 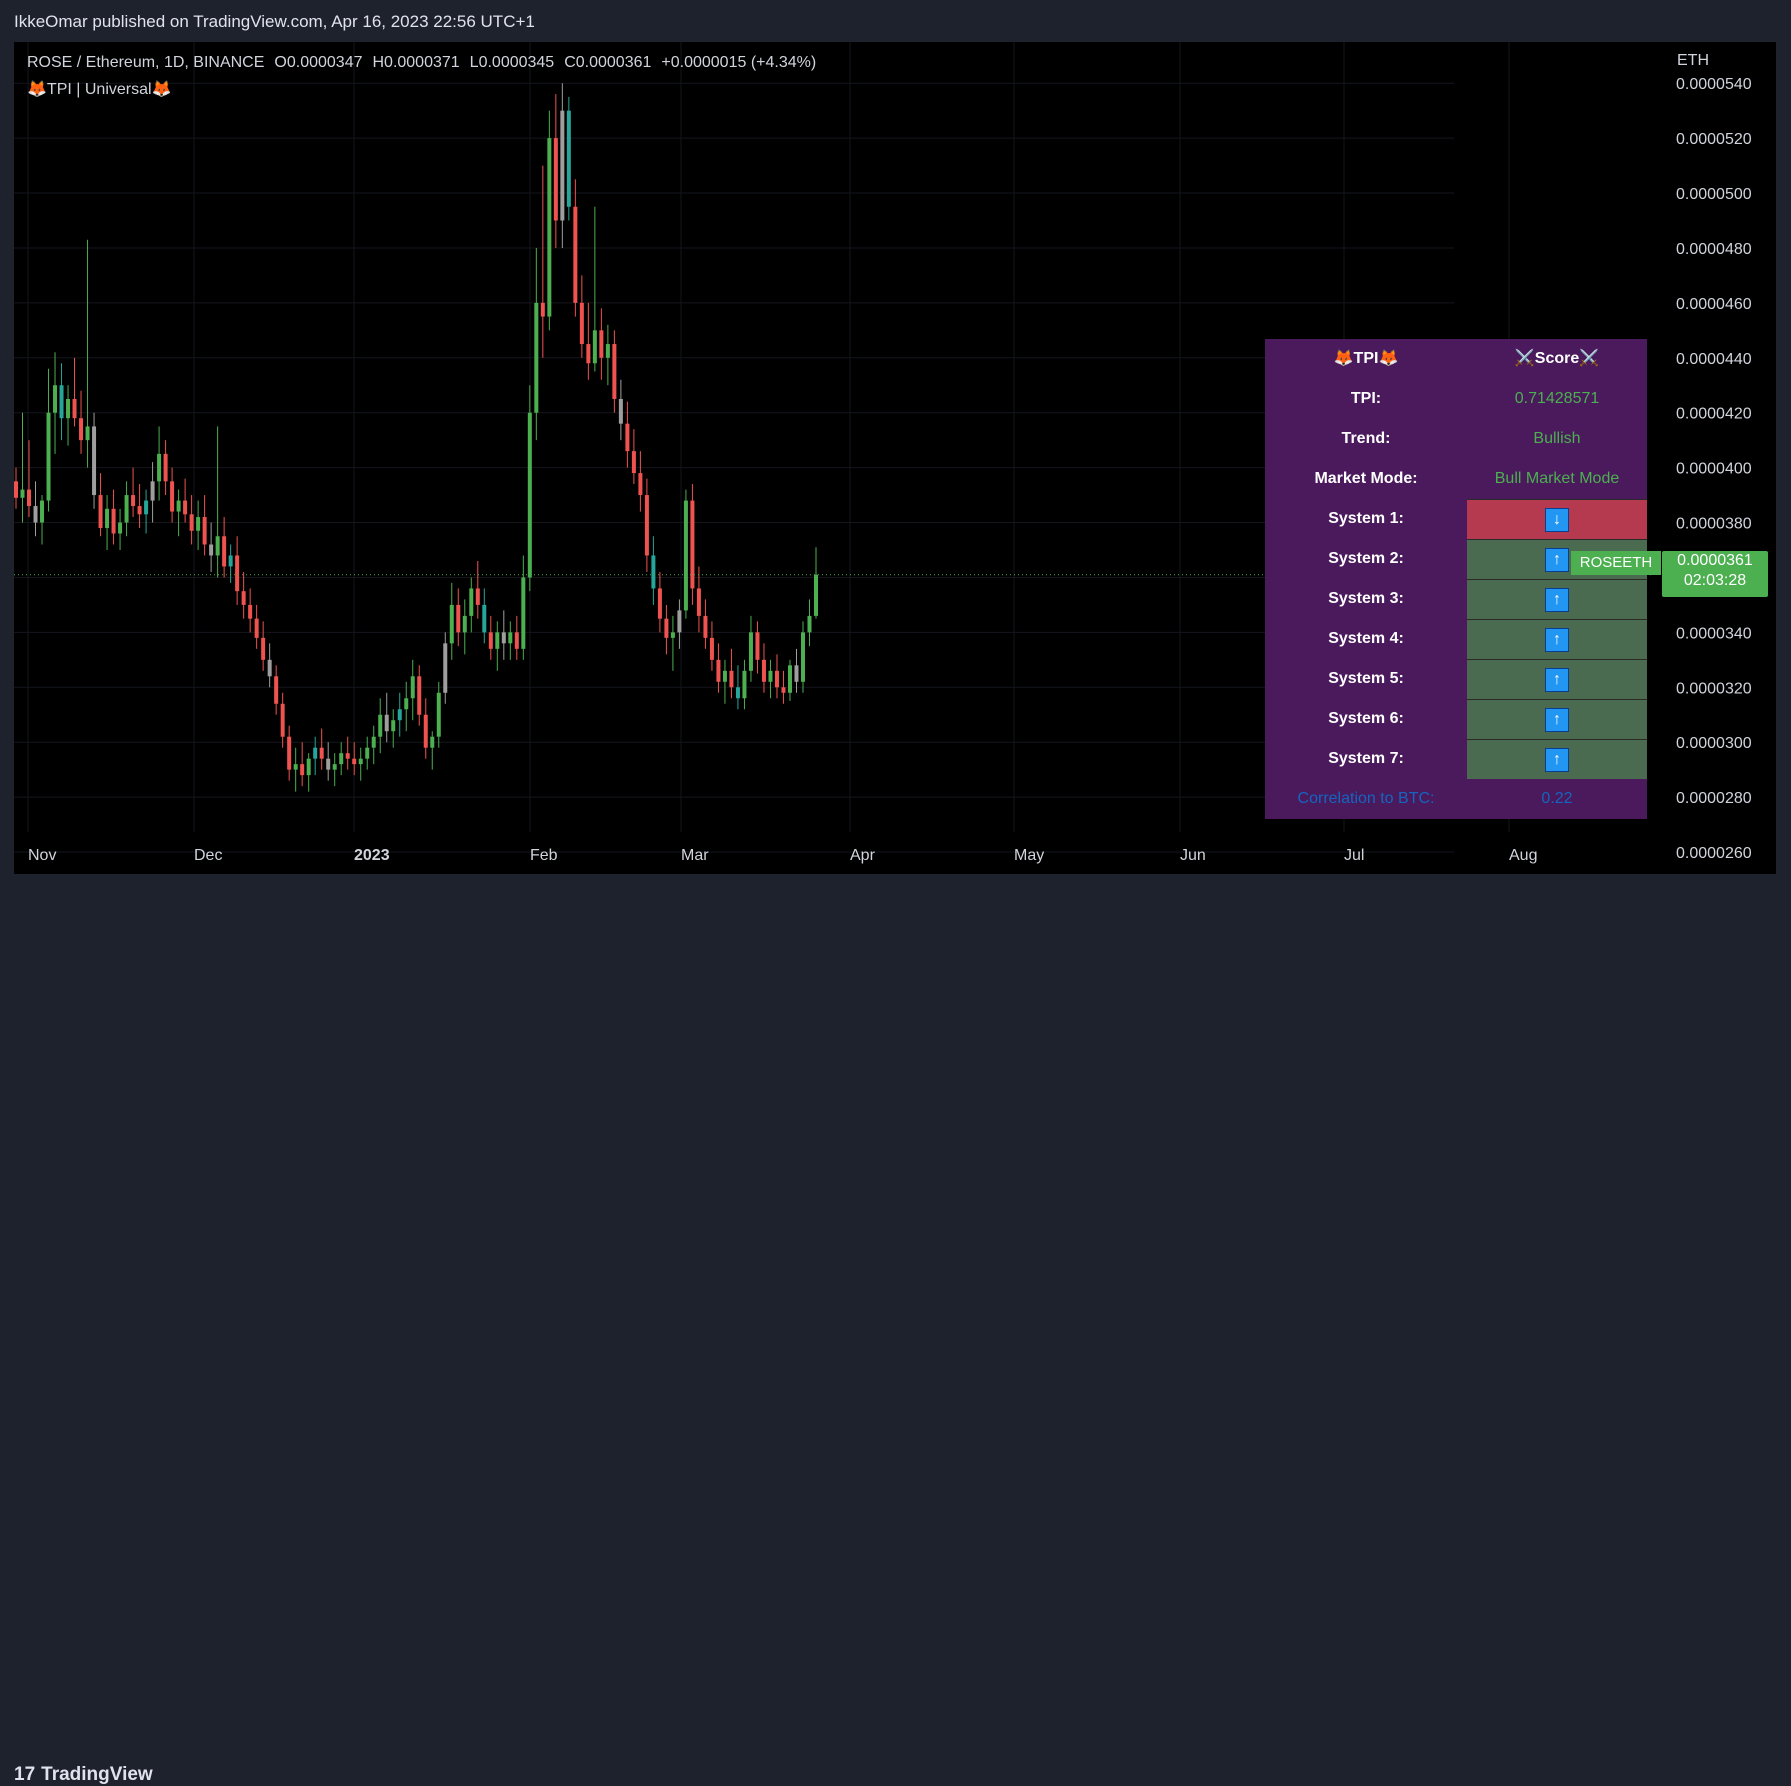 What do you see at coordinates (1557, 478) in the screenshot?
I see `tpi-row-value: Bull Market Mode` at bounding box center [1557, 478].